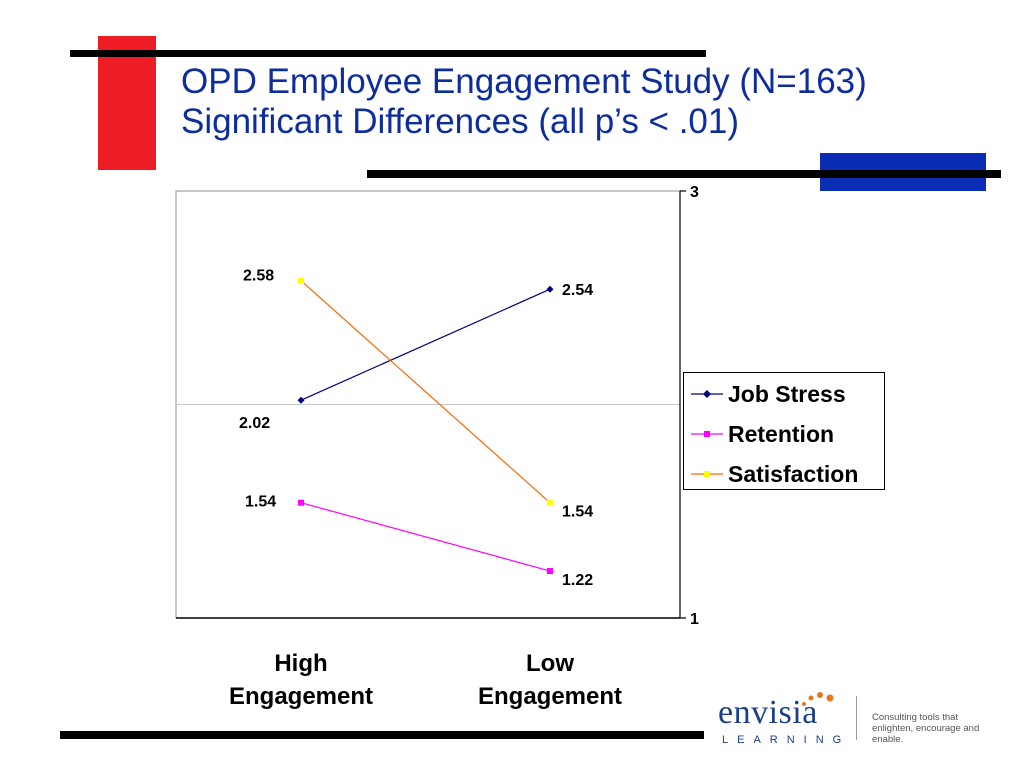 The image size is (1024, 768). Describe the element at coordinates (577, 290) in the screenshot. I see `data-label-job-stress-1: 2.54` at that location.